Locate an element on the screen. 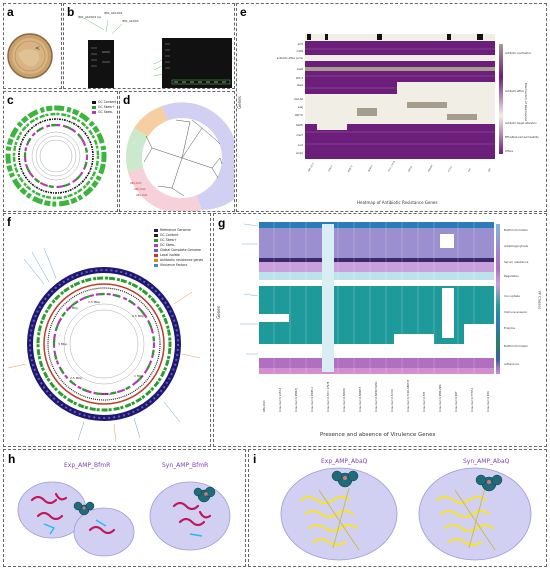 The height and width of the screenshot is (571, 550). circular-genome-map-c is located at coordinates (56, 156).